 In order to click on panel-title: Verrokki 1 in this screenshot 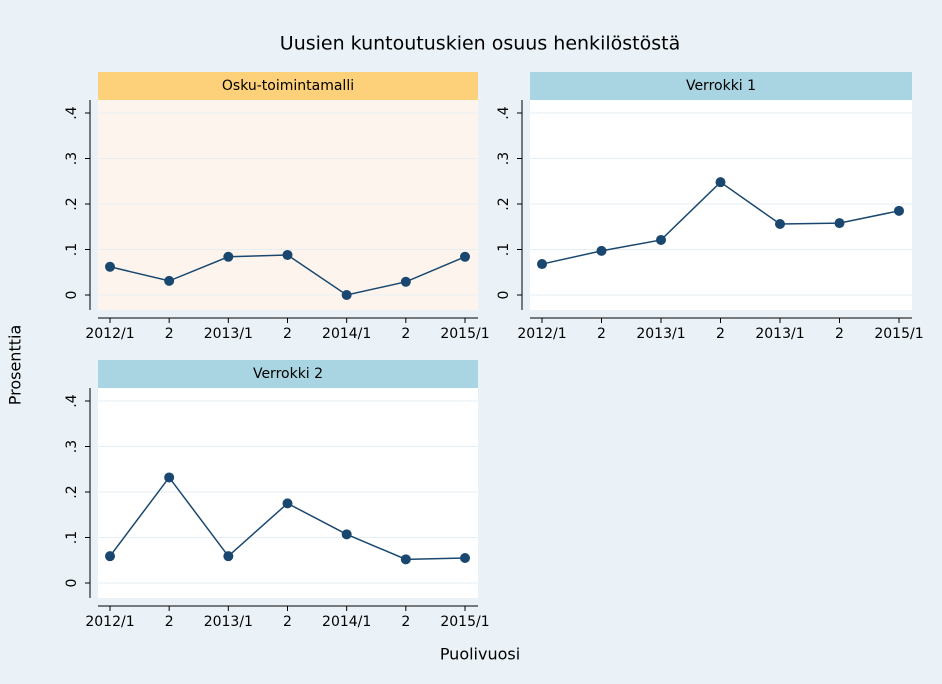, I will do `click(721, 86)`.